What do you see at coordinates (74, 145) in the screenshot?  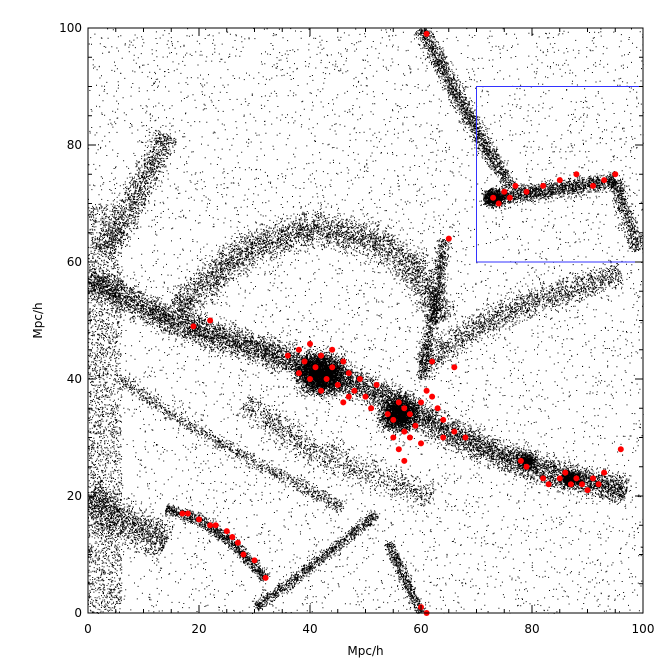 I see `y-tick-label: 80` at bounding box center [74, 145].